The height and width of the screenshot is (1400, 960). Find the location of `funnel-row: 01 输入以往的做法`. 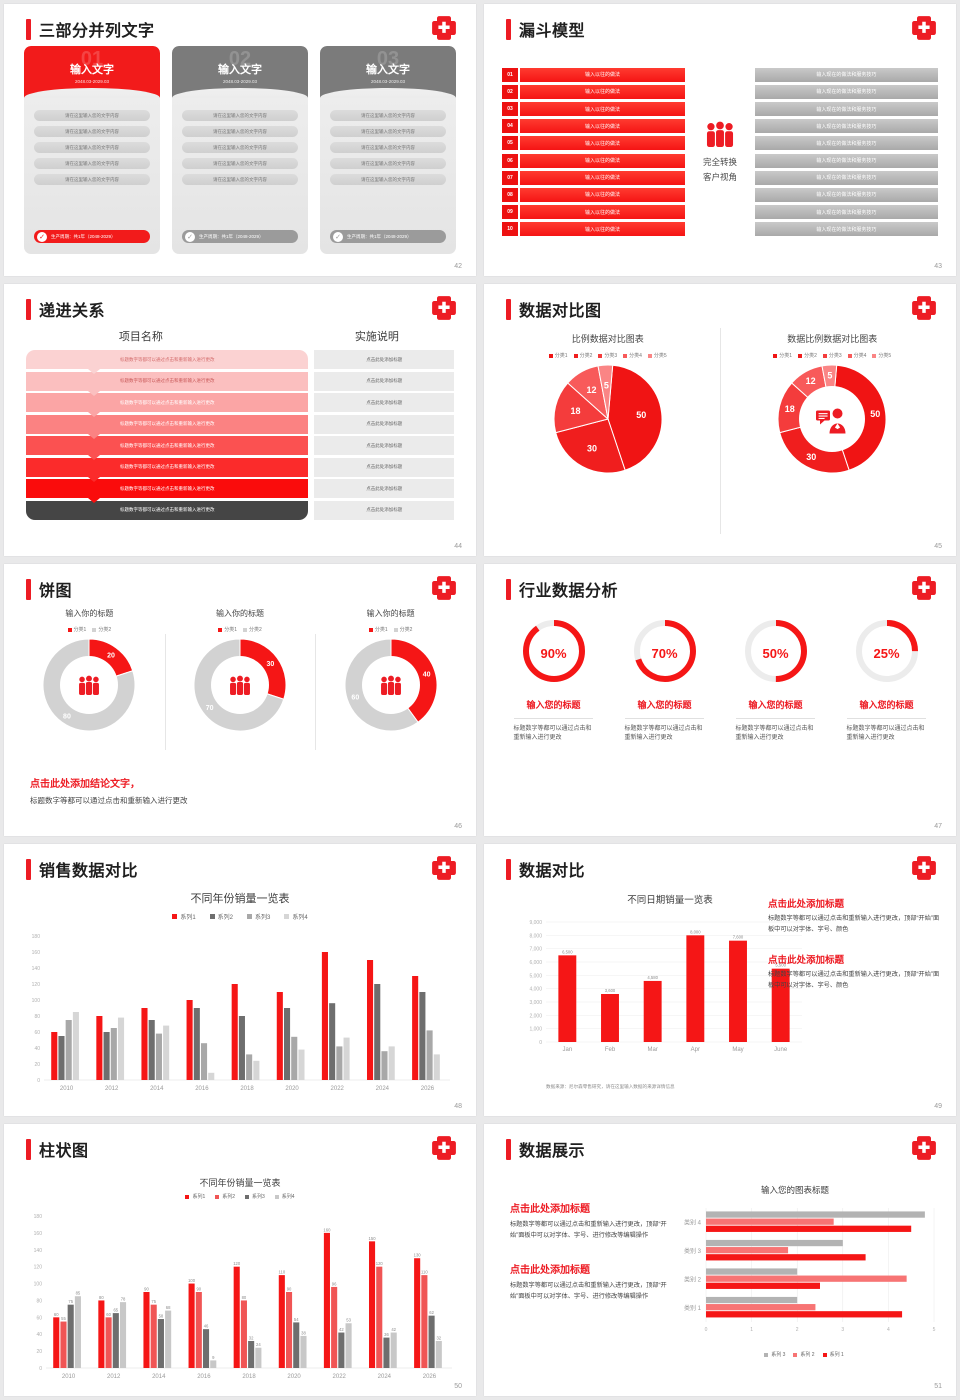

funnel-row: 01 输入以往的做法 is located at coordinates (594, 74).